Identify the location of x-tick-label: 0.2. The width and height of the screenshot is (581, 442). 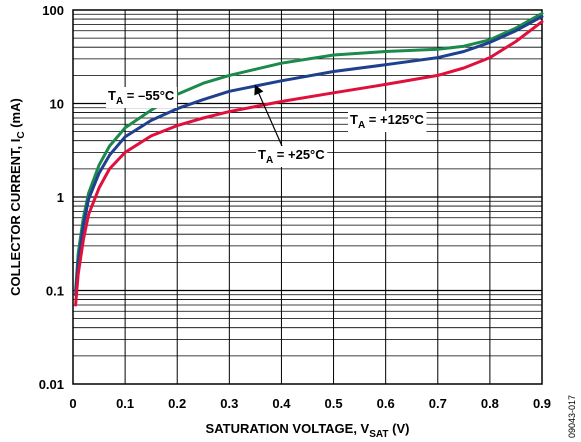
(177, 403).